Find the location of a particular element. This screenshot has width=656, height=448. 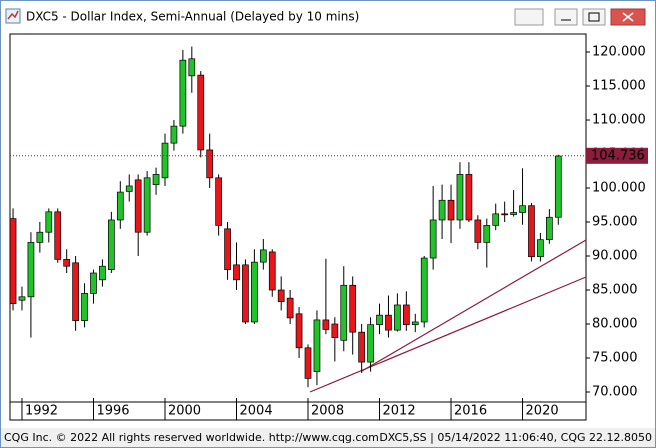

minimize-button is located at coordinates (566, 17).